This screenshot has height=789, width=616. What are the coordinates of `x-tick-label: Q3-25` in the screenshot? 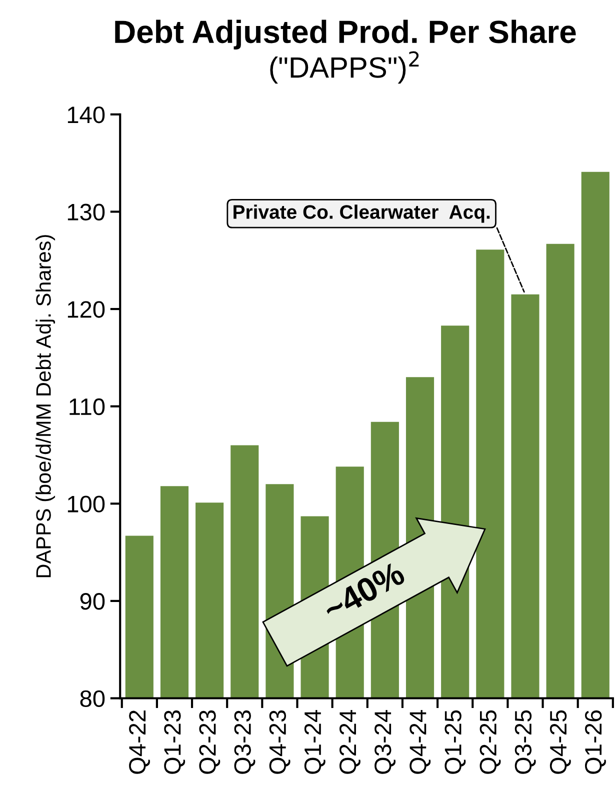 It's located at (525, 742).